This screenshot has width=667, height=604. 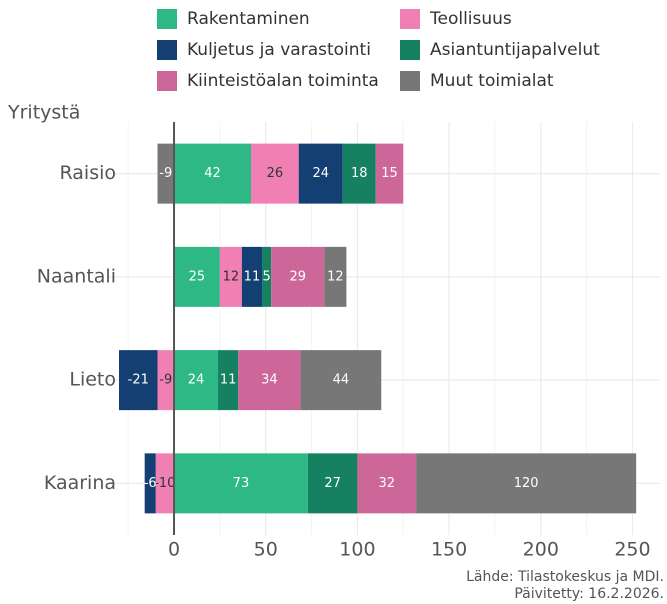 What do you see at coordinates (92, 380) in the screenshot?
I see `y-tick-label: Lieto` at bounding box center [92, 380].